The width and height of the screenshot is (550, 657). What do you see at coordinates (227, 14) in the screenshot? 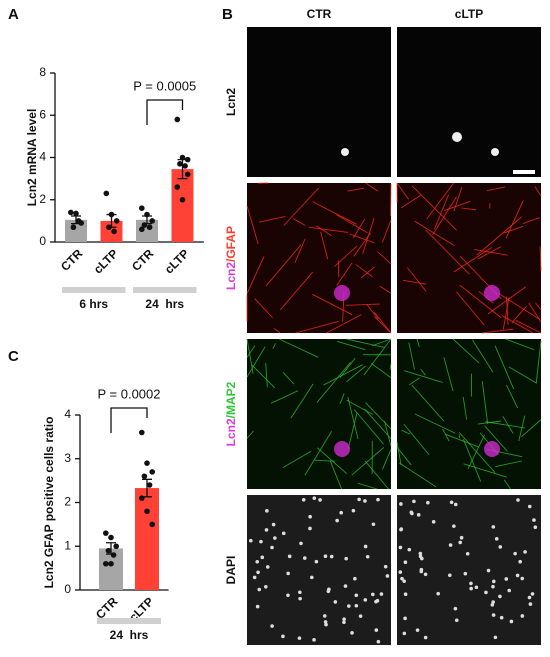
I see `panel-label: B` at bounding box center [227, 14].